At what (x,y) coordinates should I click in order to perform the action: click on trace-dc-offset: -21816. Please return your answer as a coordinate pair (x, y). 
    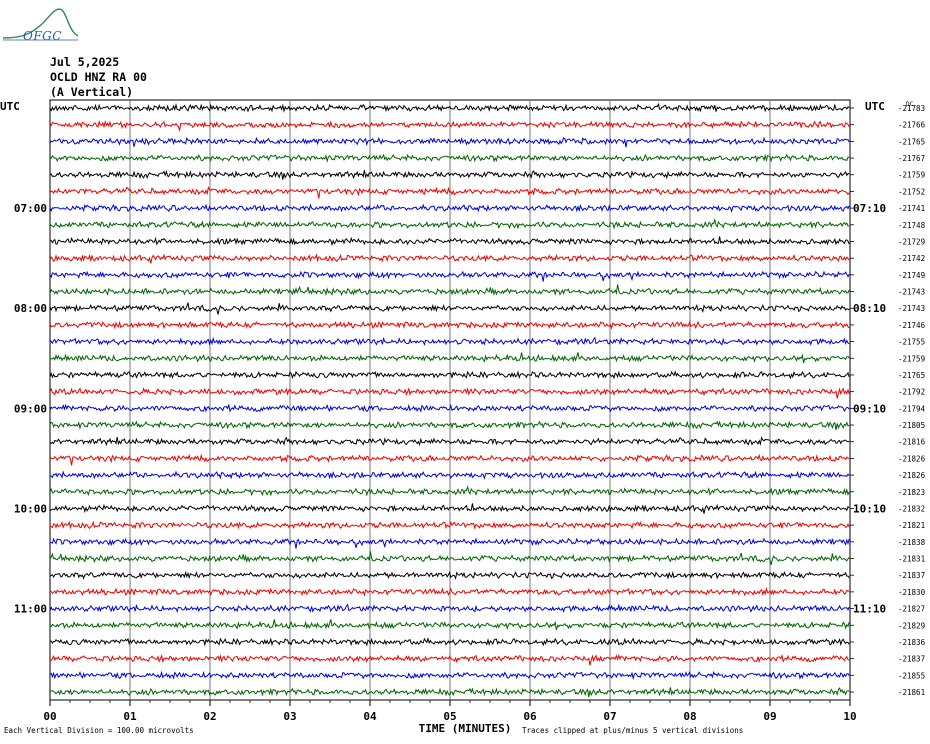
    Looking at the image, I should click on (912, 442).